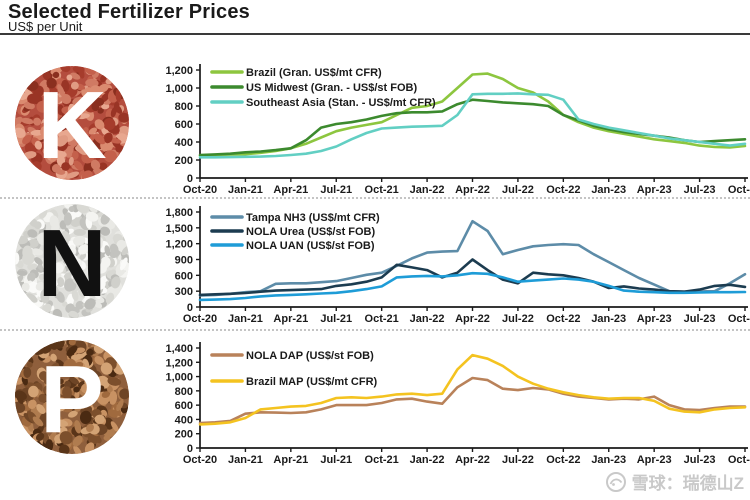 This screenshot has width=750, height=500. I want to click on svg-text: Brazil MAP (US$/mt CFR), so click(312, 382).